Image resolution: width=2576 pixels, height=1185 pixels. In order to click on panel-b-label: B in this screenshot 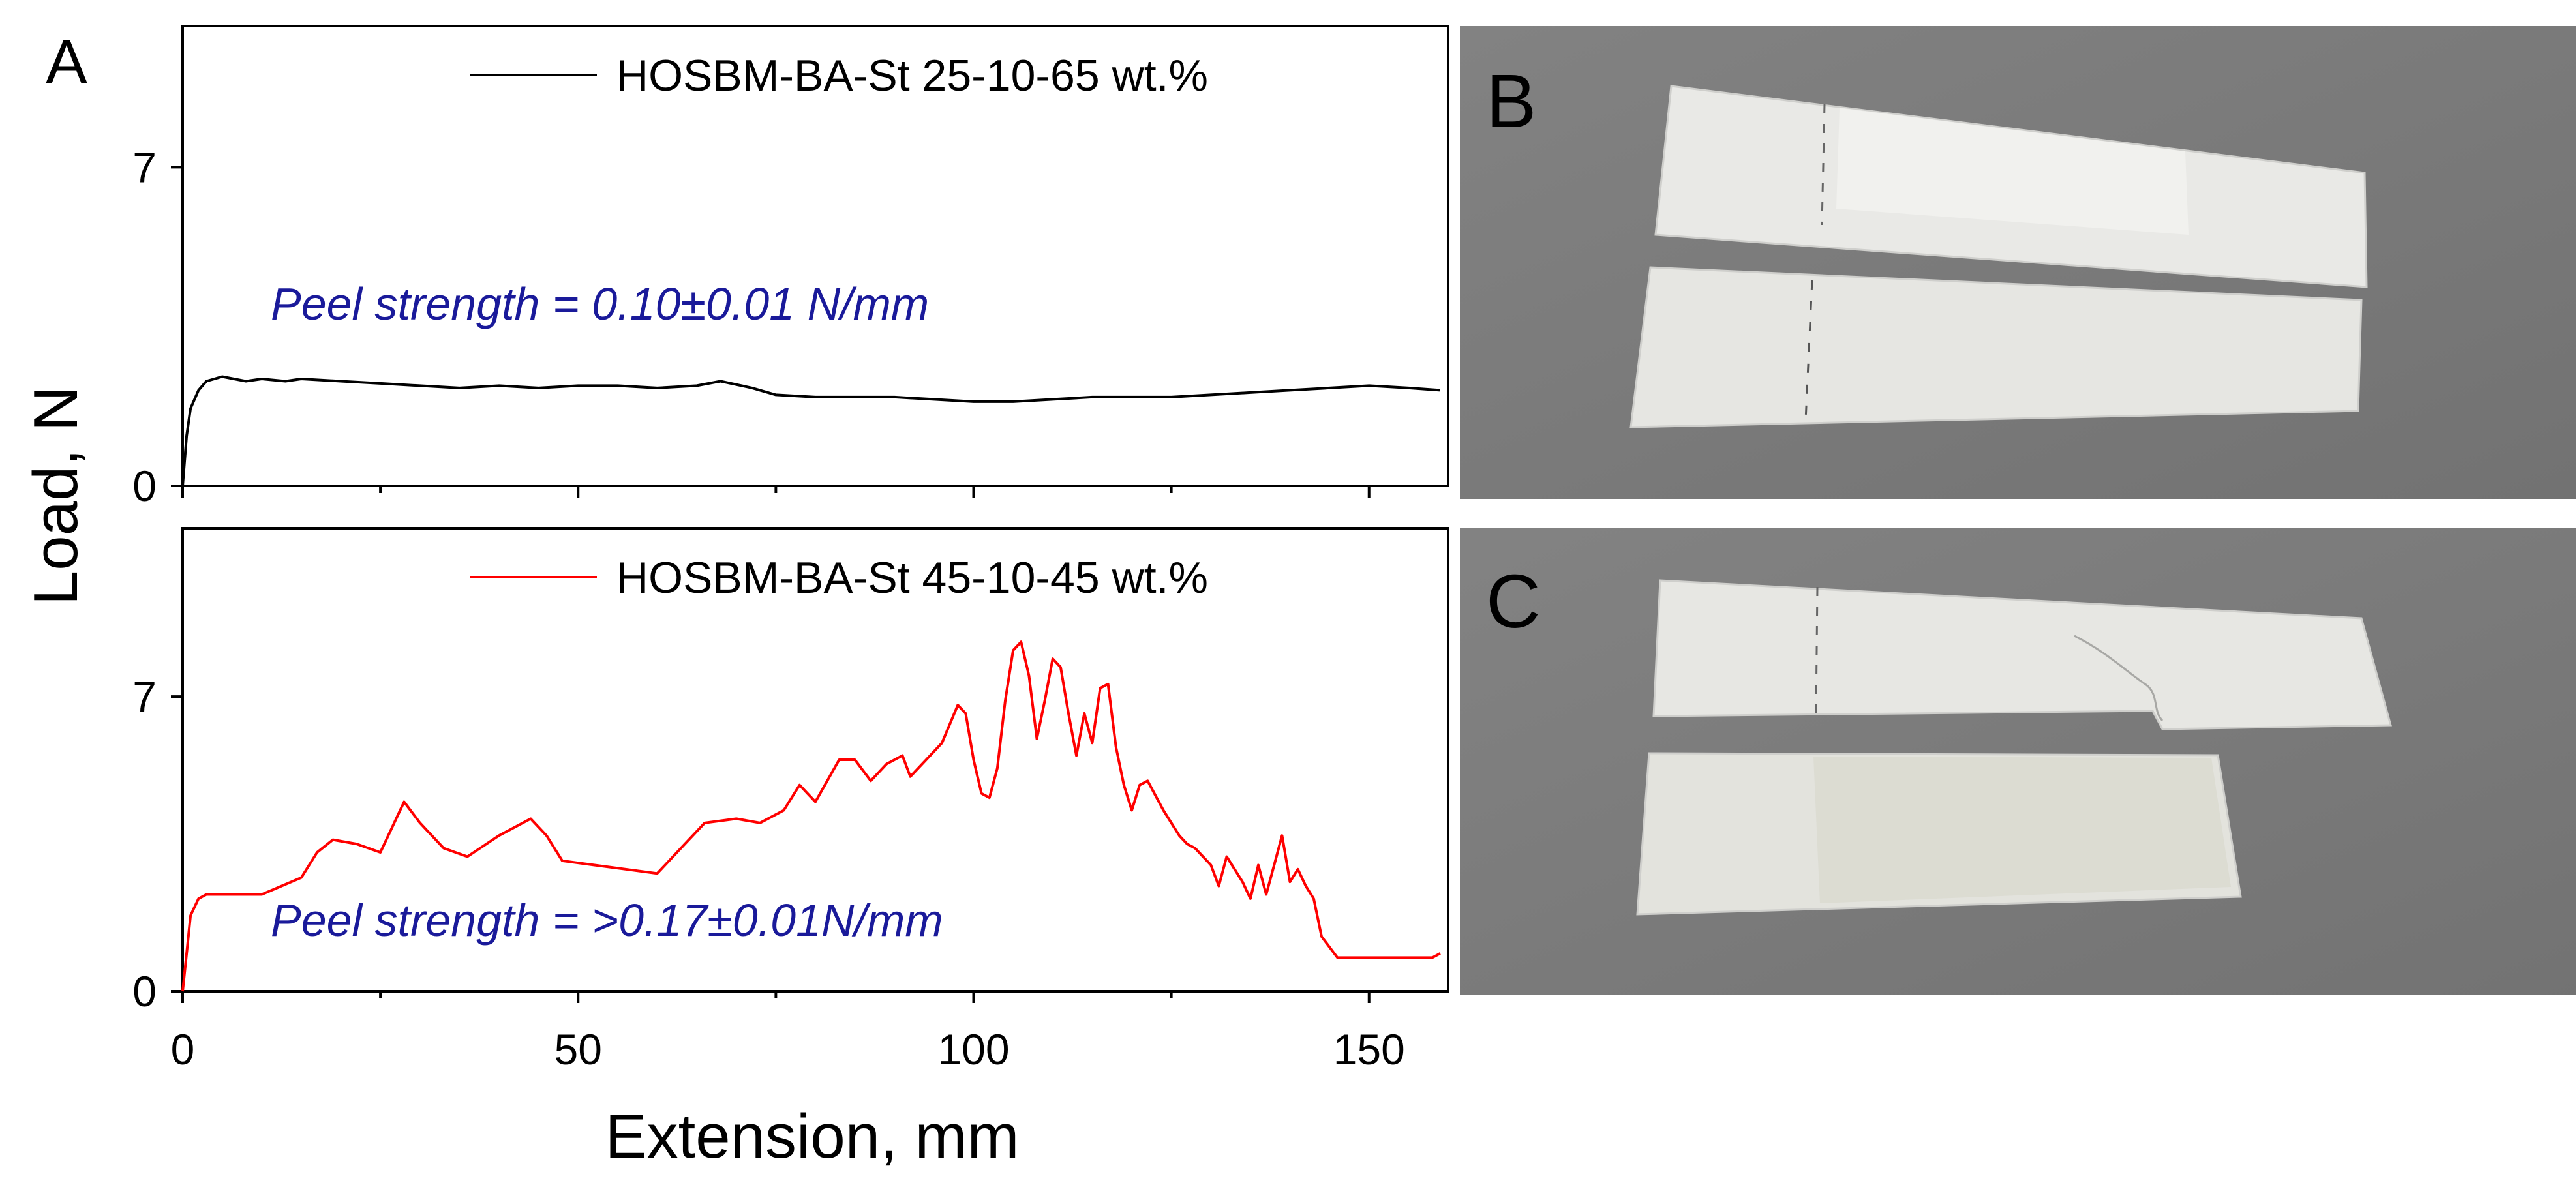, I will do `click(1511, 101)`.